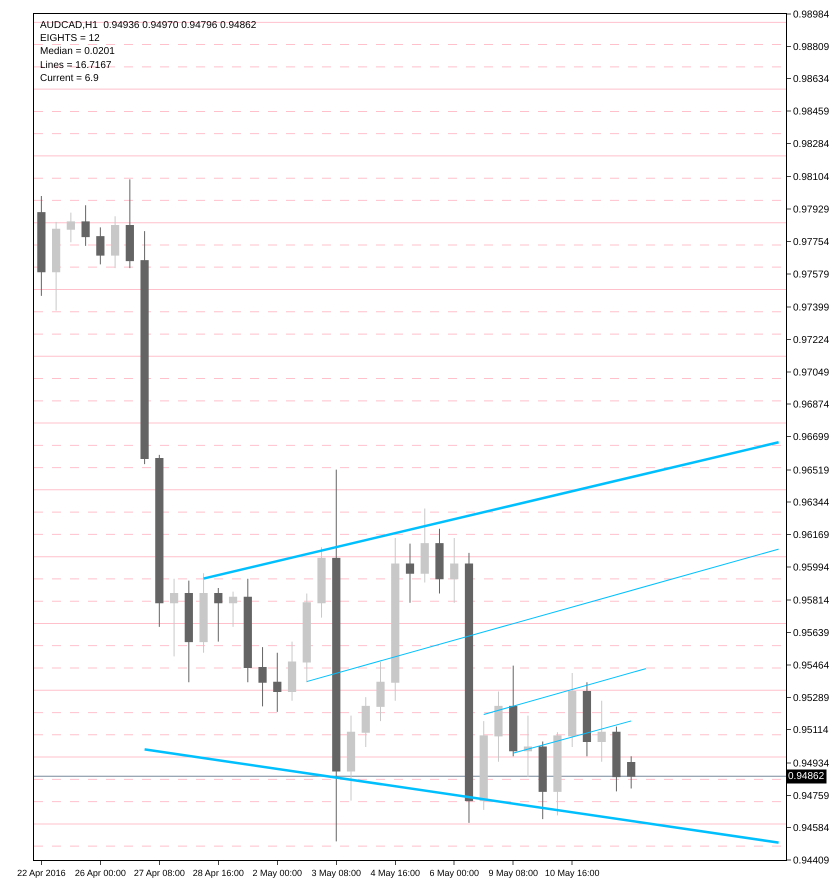 Image resolution: width=839 pixels, height=887 pixels. I want to click on y-tick-label: 0.98634, so click(811, 80).